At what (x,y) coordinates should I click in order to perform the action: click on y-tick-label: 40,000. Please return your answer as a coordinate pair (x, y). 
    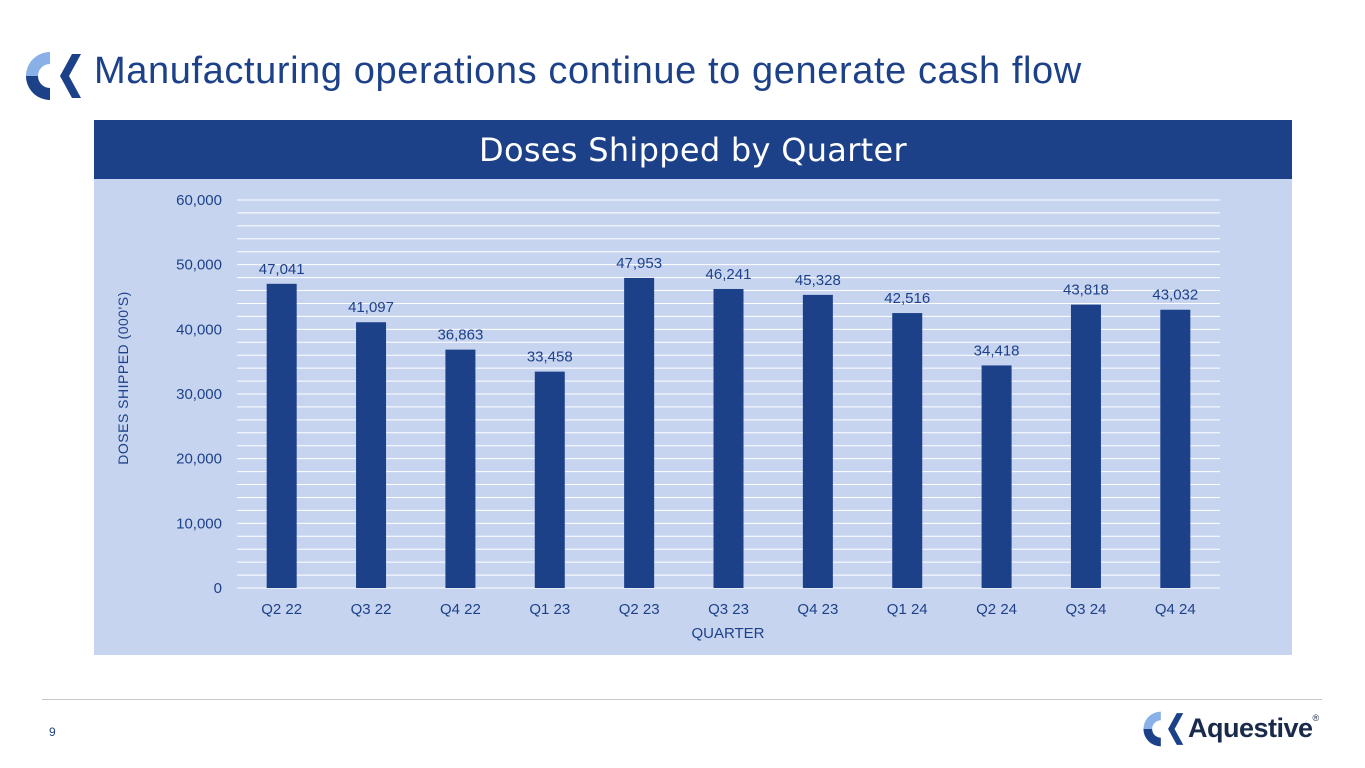
    Looking at the image, I should click on (199, 329).